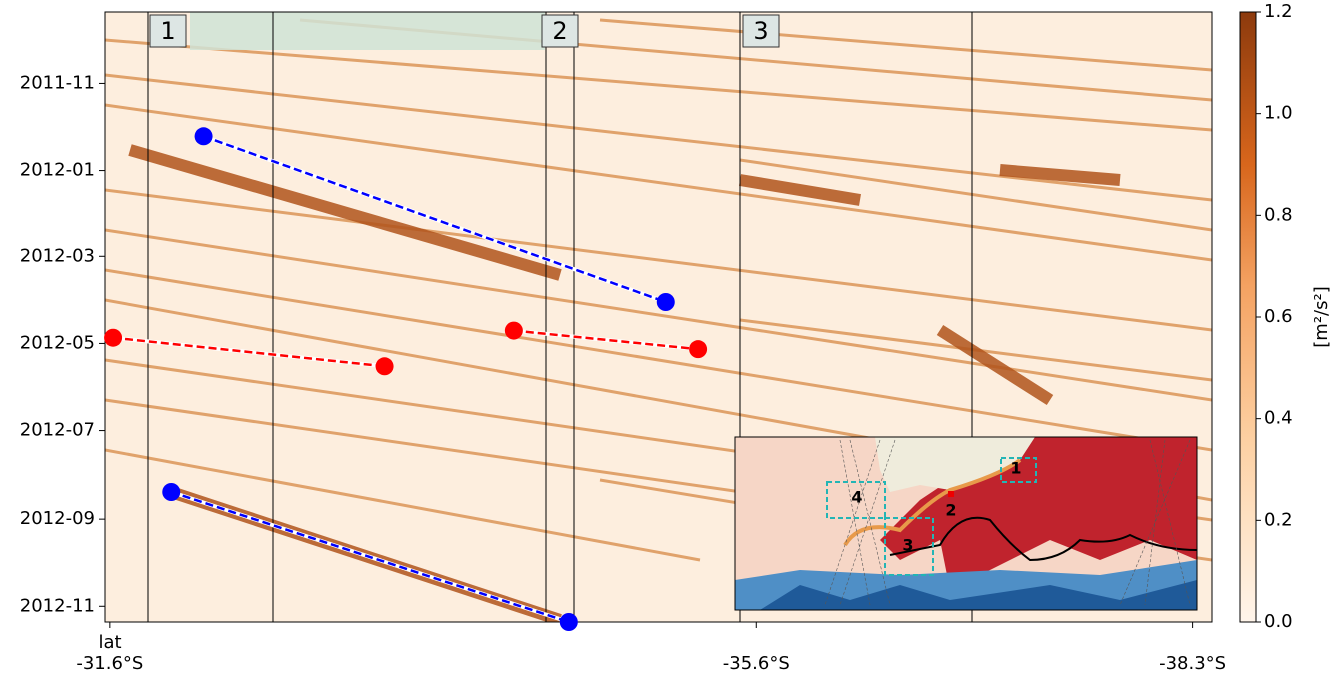 The image size is (1340, 685). What do you see at coordinates (907, 545) in the screenshot?
I see `inset-label: 3` at bounding box center [907, 545].